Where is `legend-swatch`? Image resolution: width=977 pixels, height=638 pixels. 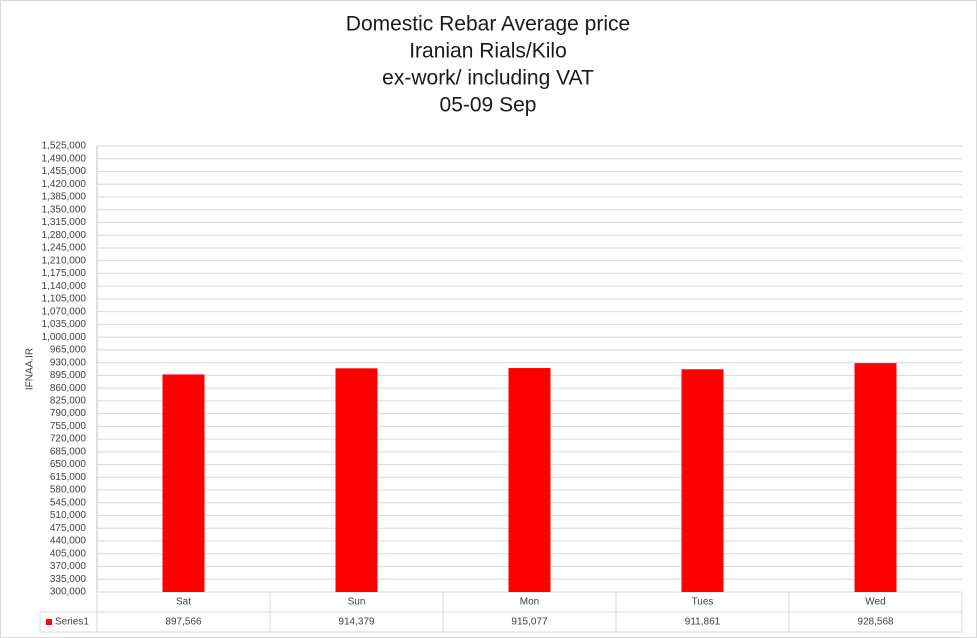
legend-swatch is located at coordinates (49, 622).